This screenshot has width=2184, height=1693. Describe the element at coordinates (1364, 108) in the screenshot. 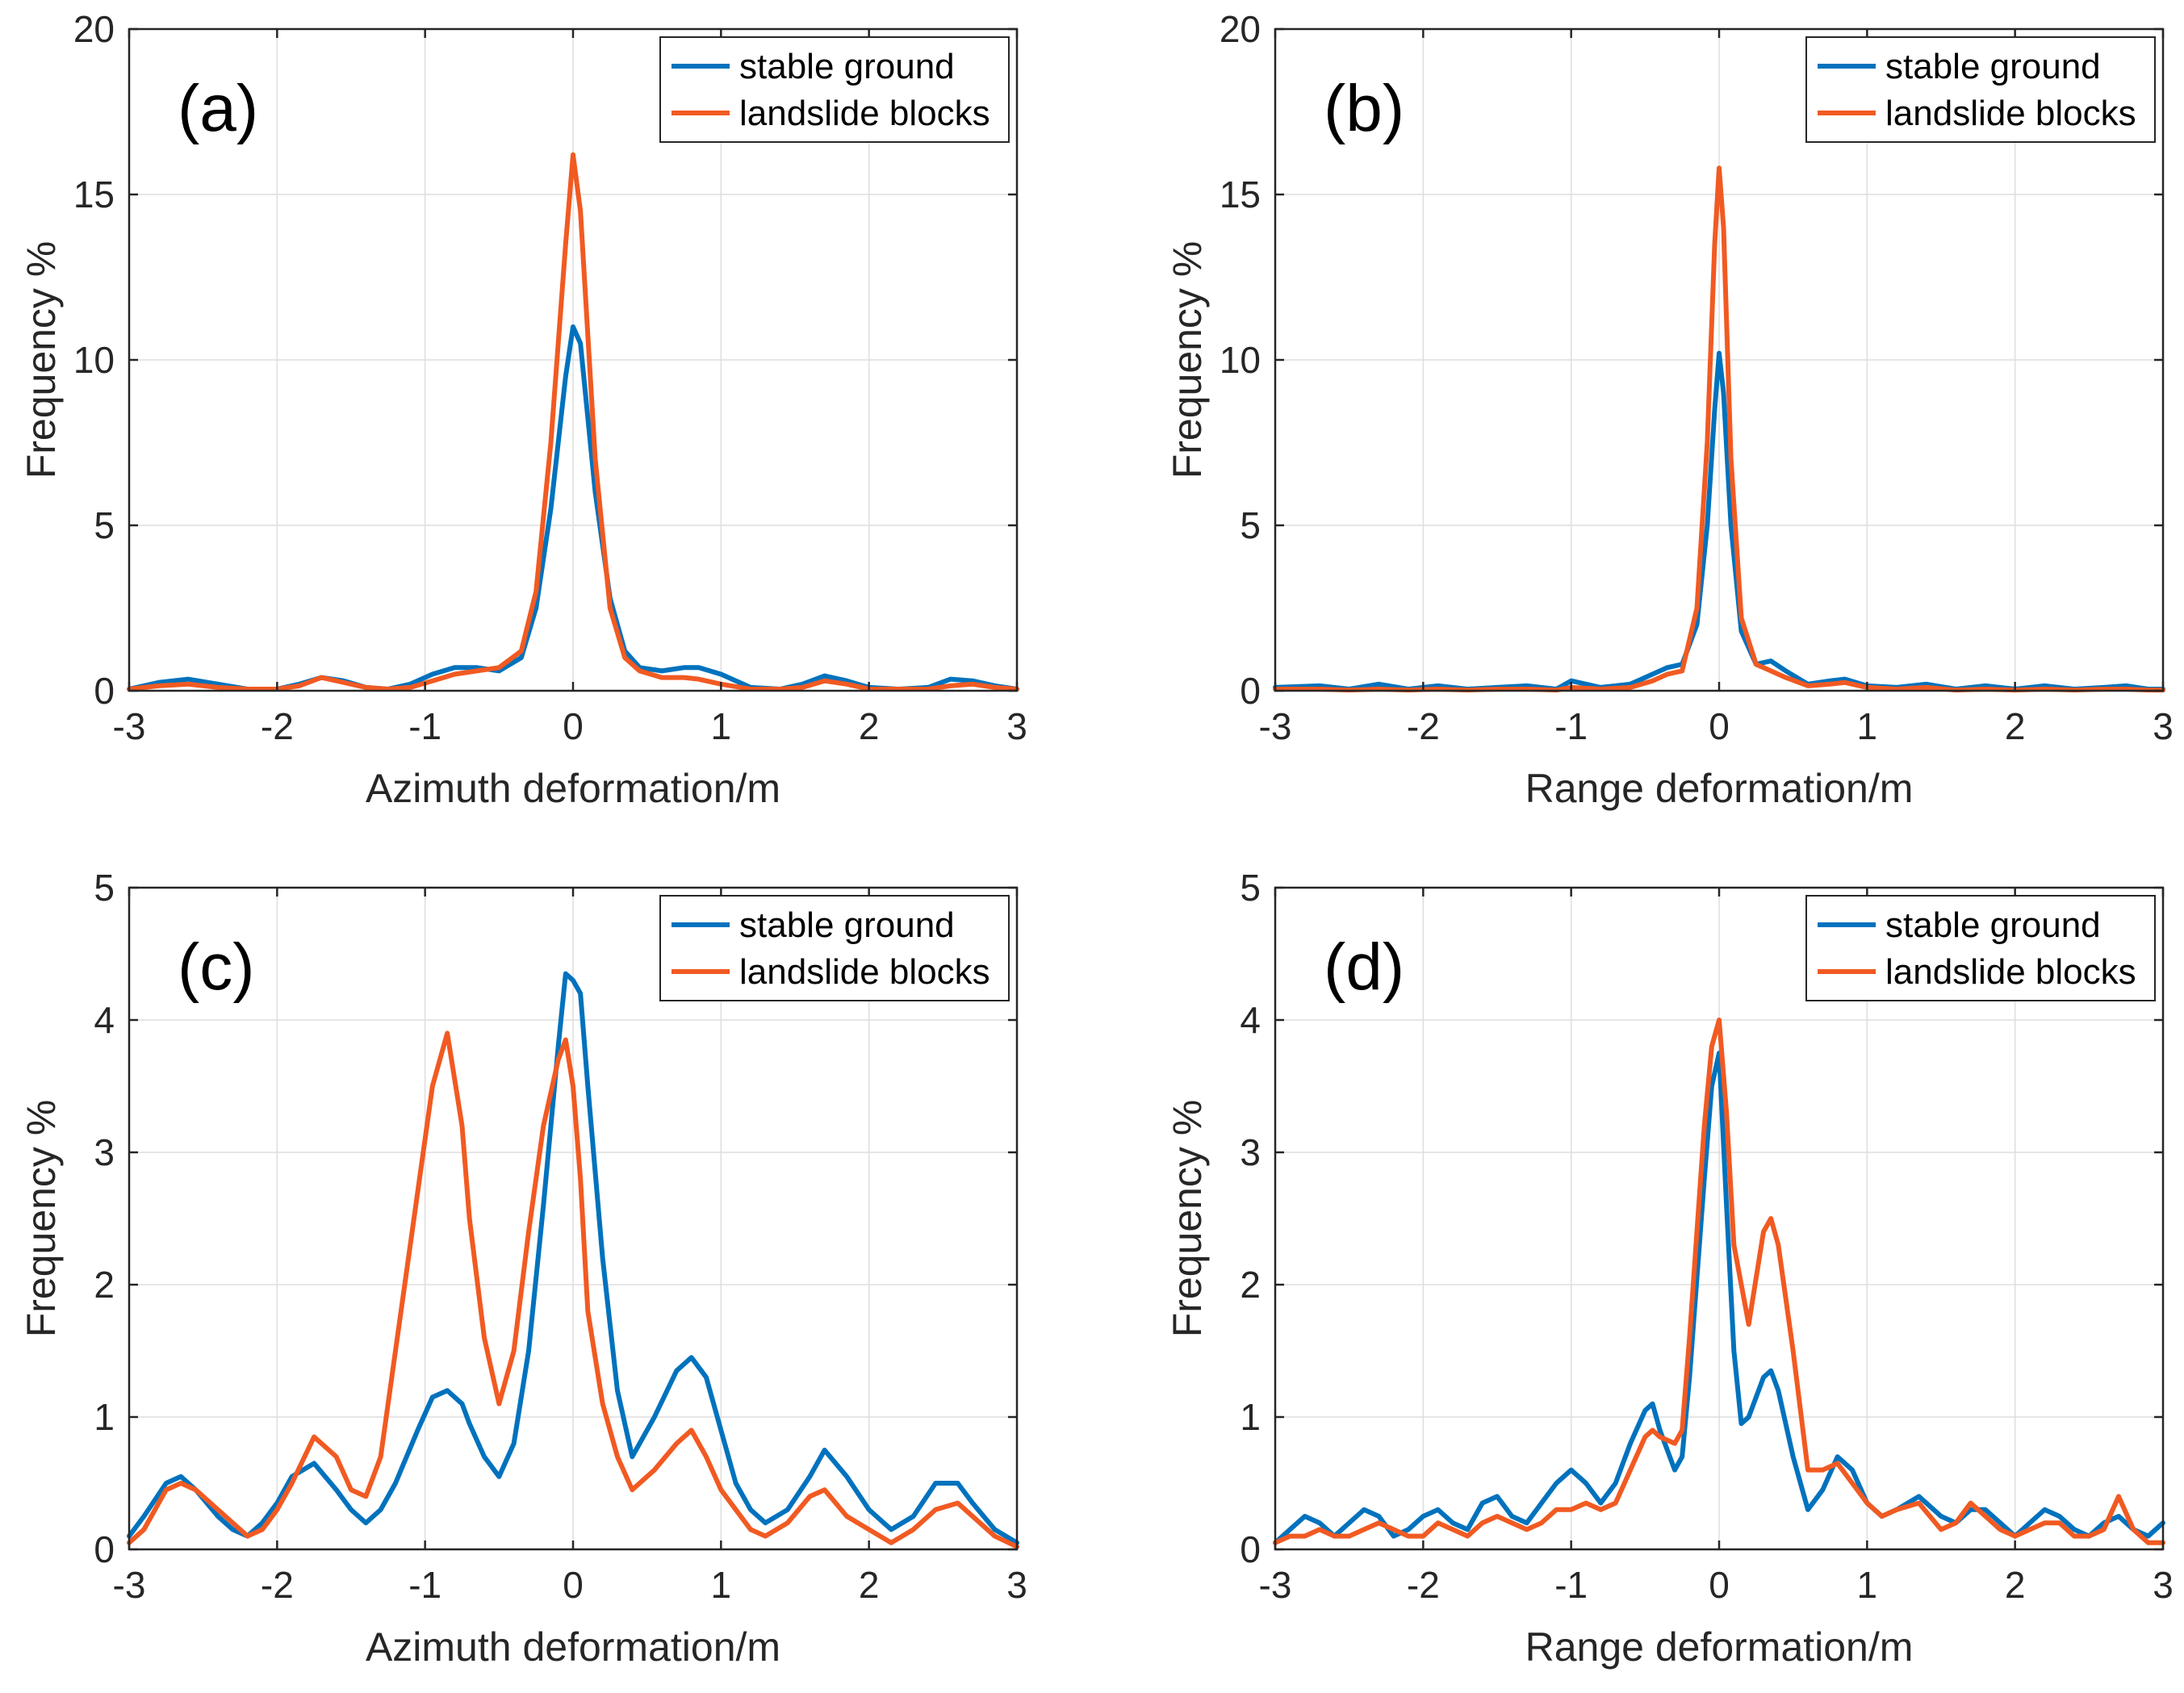

I see `panel-label: (b)` at that location.